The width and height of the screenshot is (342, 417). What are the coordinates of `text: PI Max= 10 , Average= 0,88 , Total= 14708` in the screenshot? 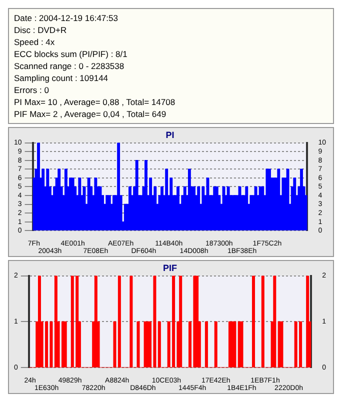 It's located at (95, 102).